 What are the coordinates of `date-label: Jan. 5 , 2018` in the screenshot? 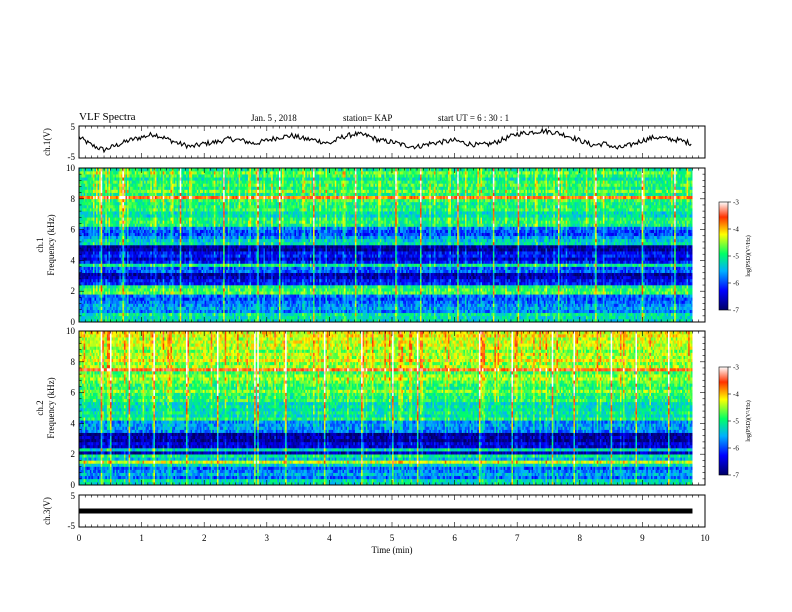 It's located at (274, 118).